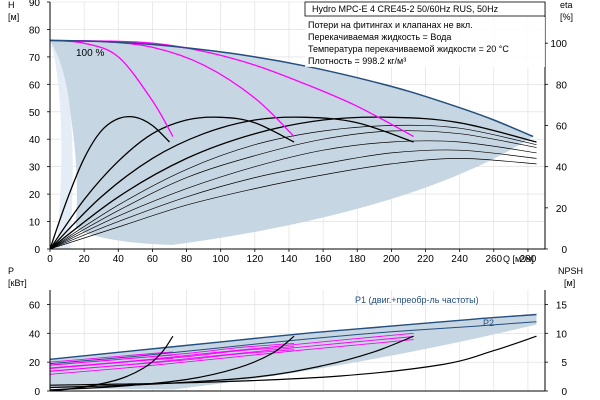 The height and width of the screenshot is (400, 600). I want to click on note-liquid: Перекачиваемая жидкость = Вода, so click(379, 37).